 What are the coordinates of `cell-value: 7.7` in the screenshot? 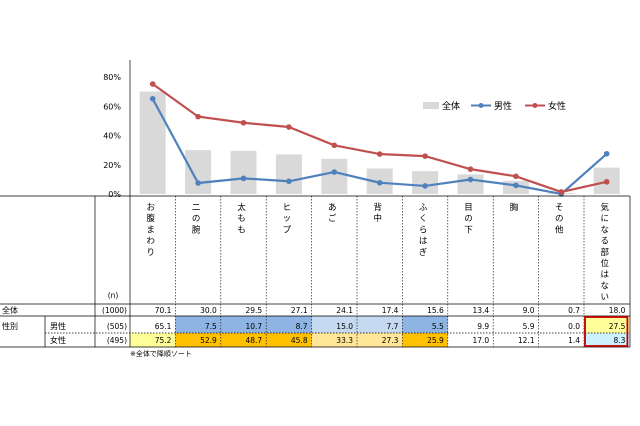 It's located at (392, 326).